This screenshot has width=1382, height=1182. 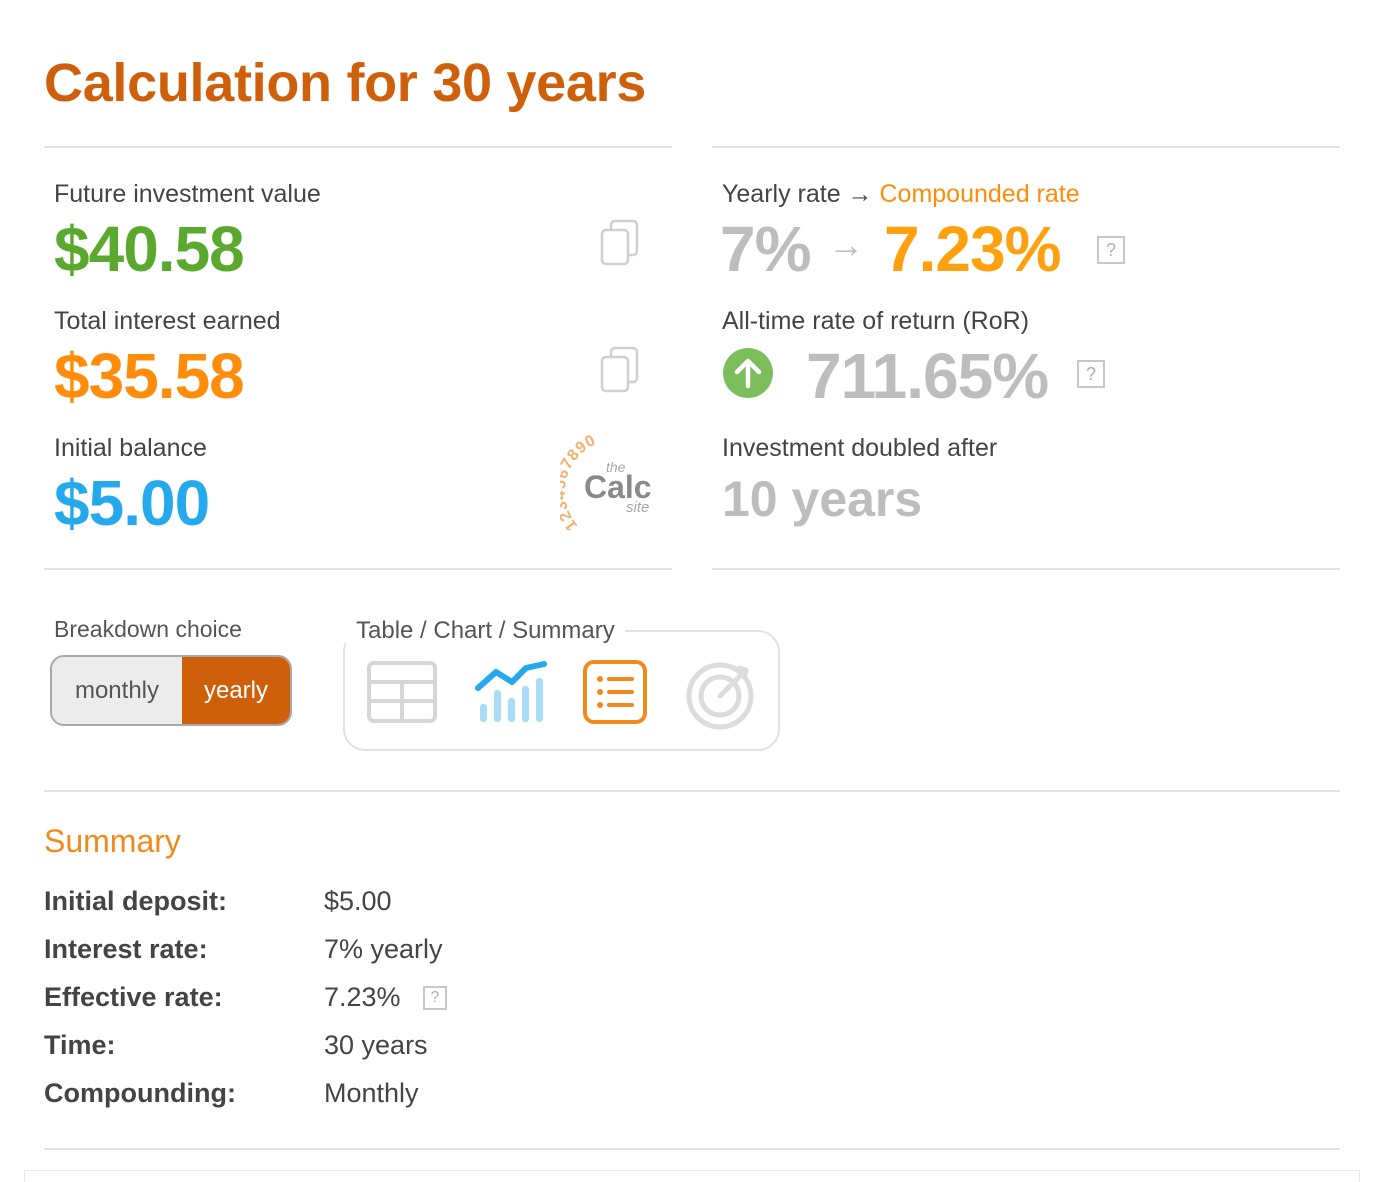 What do you see at coordinates (721, 694) in the screenshot?
I see `goal-icon` at bounding box center [721, 694].